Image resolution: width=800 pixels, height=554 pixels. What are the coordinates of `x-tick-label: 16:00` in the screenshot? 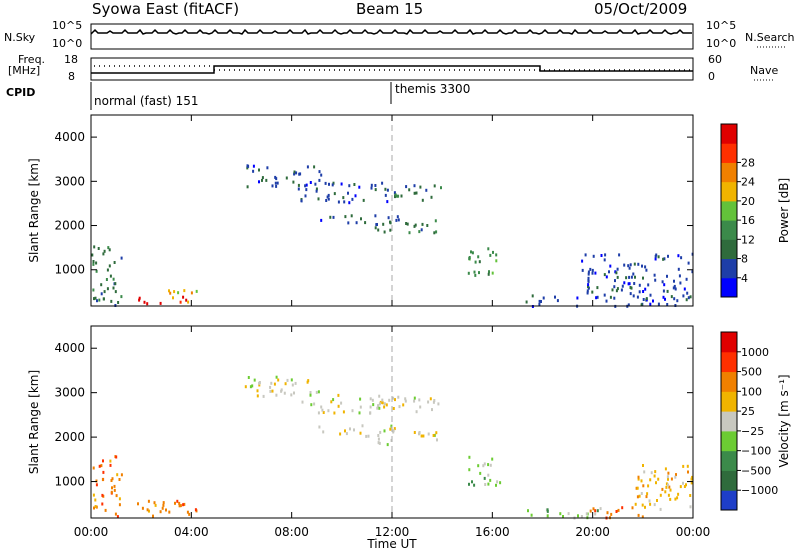 It's located at (492, 532).